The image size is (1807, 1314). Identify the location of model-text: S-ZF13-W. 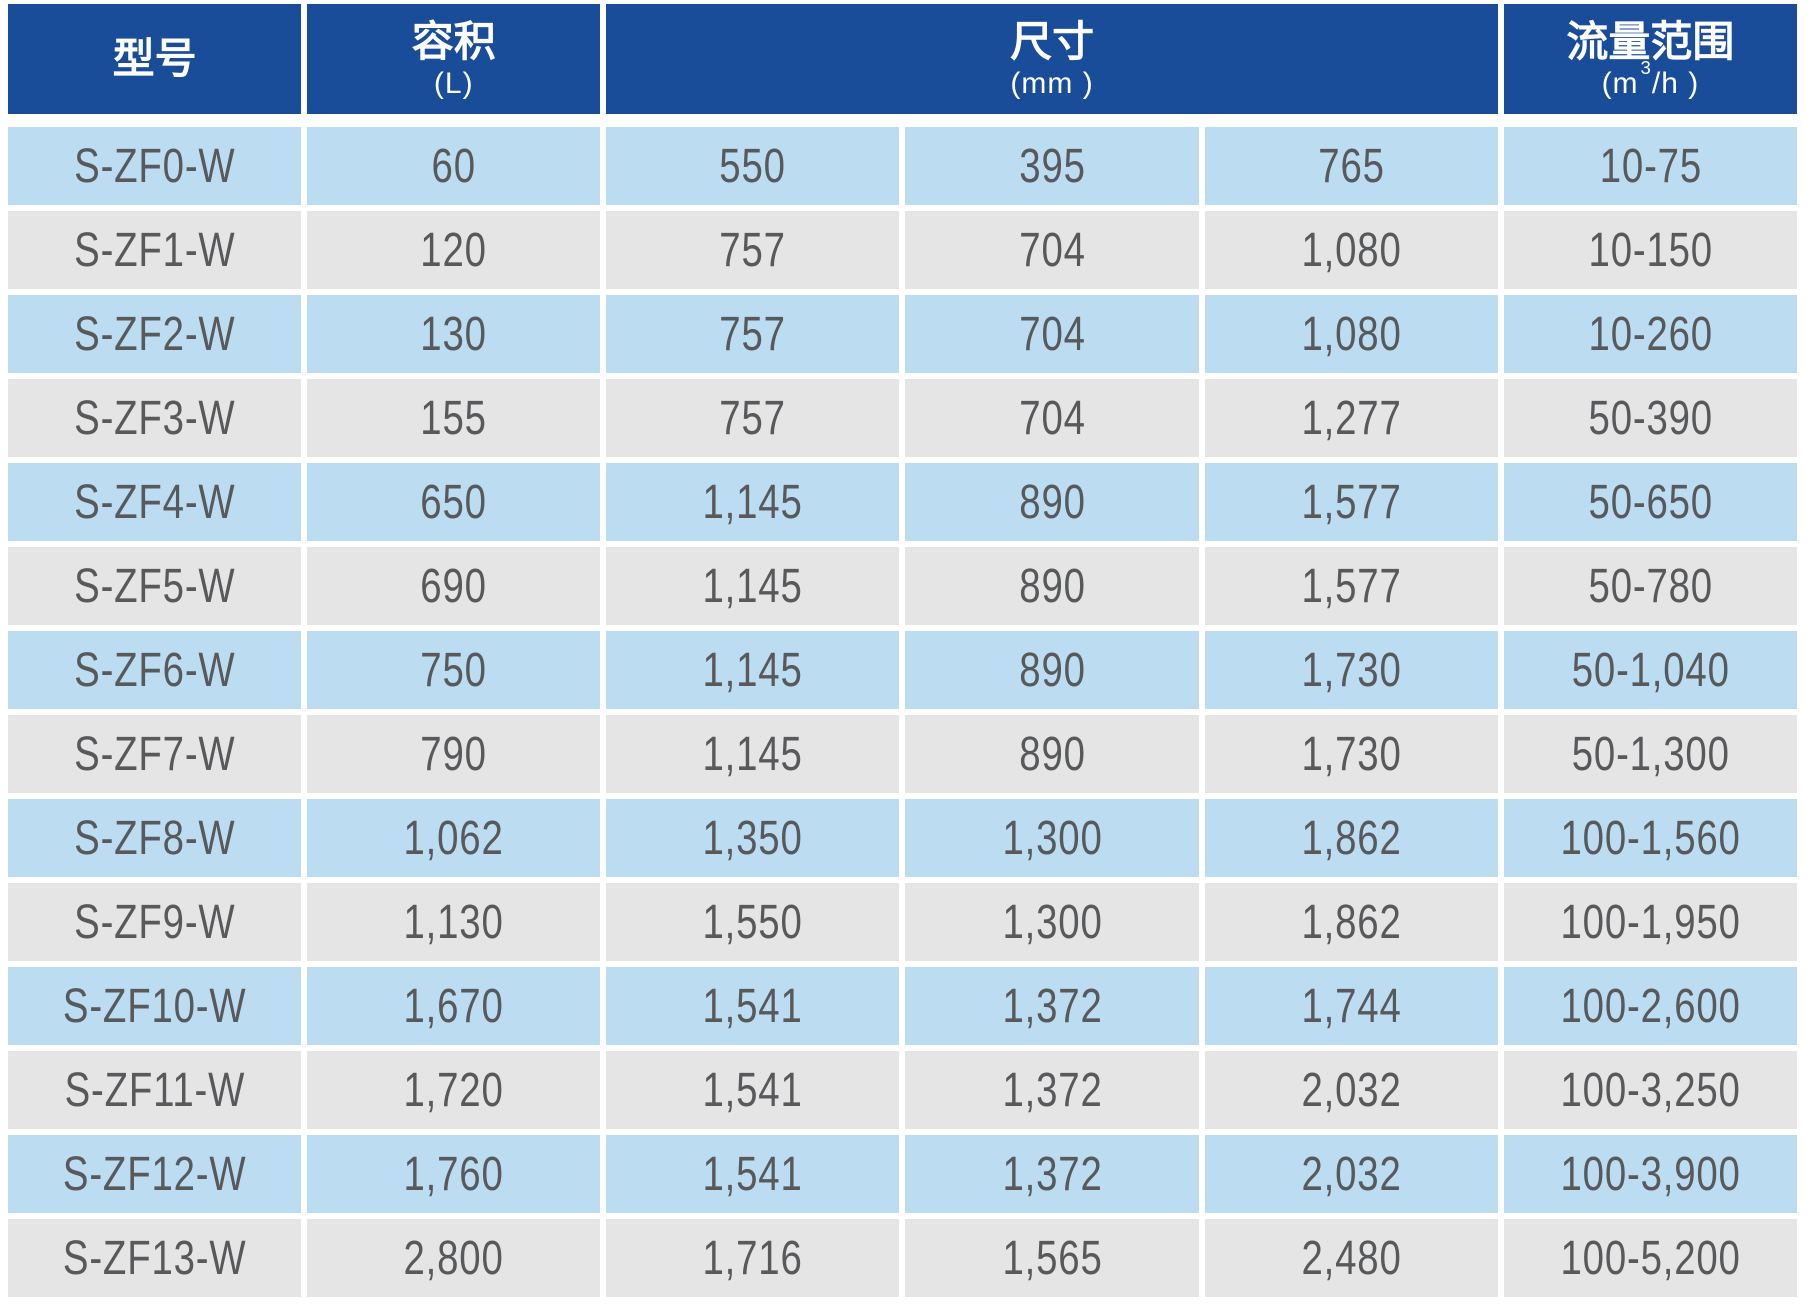
(154, 1258).